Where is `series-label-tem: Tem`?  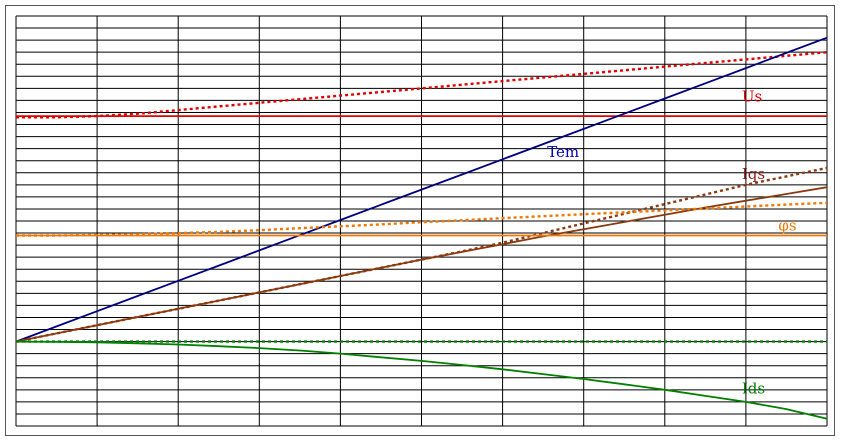
series-label-tem: Tem is located at coordinates (563, 152).